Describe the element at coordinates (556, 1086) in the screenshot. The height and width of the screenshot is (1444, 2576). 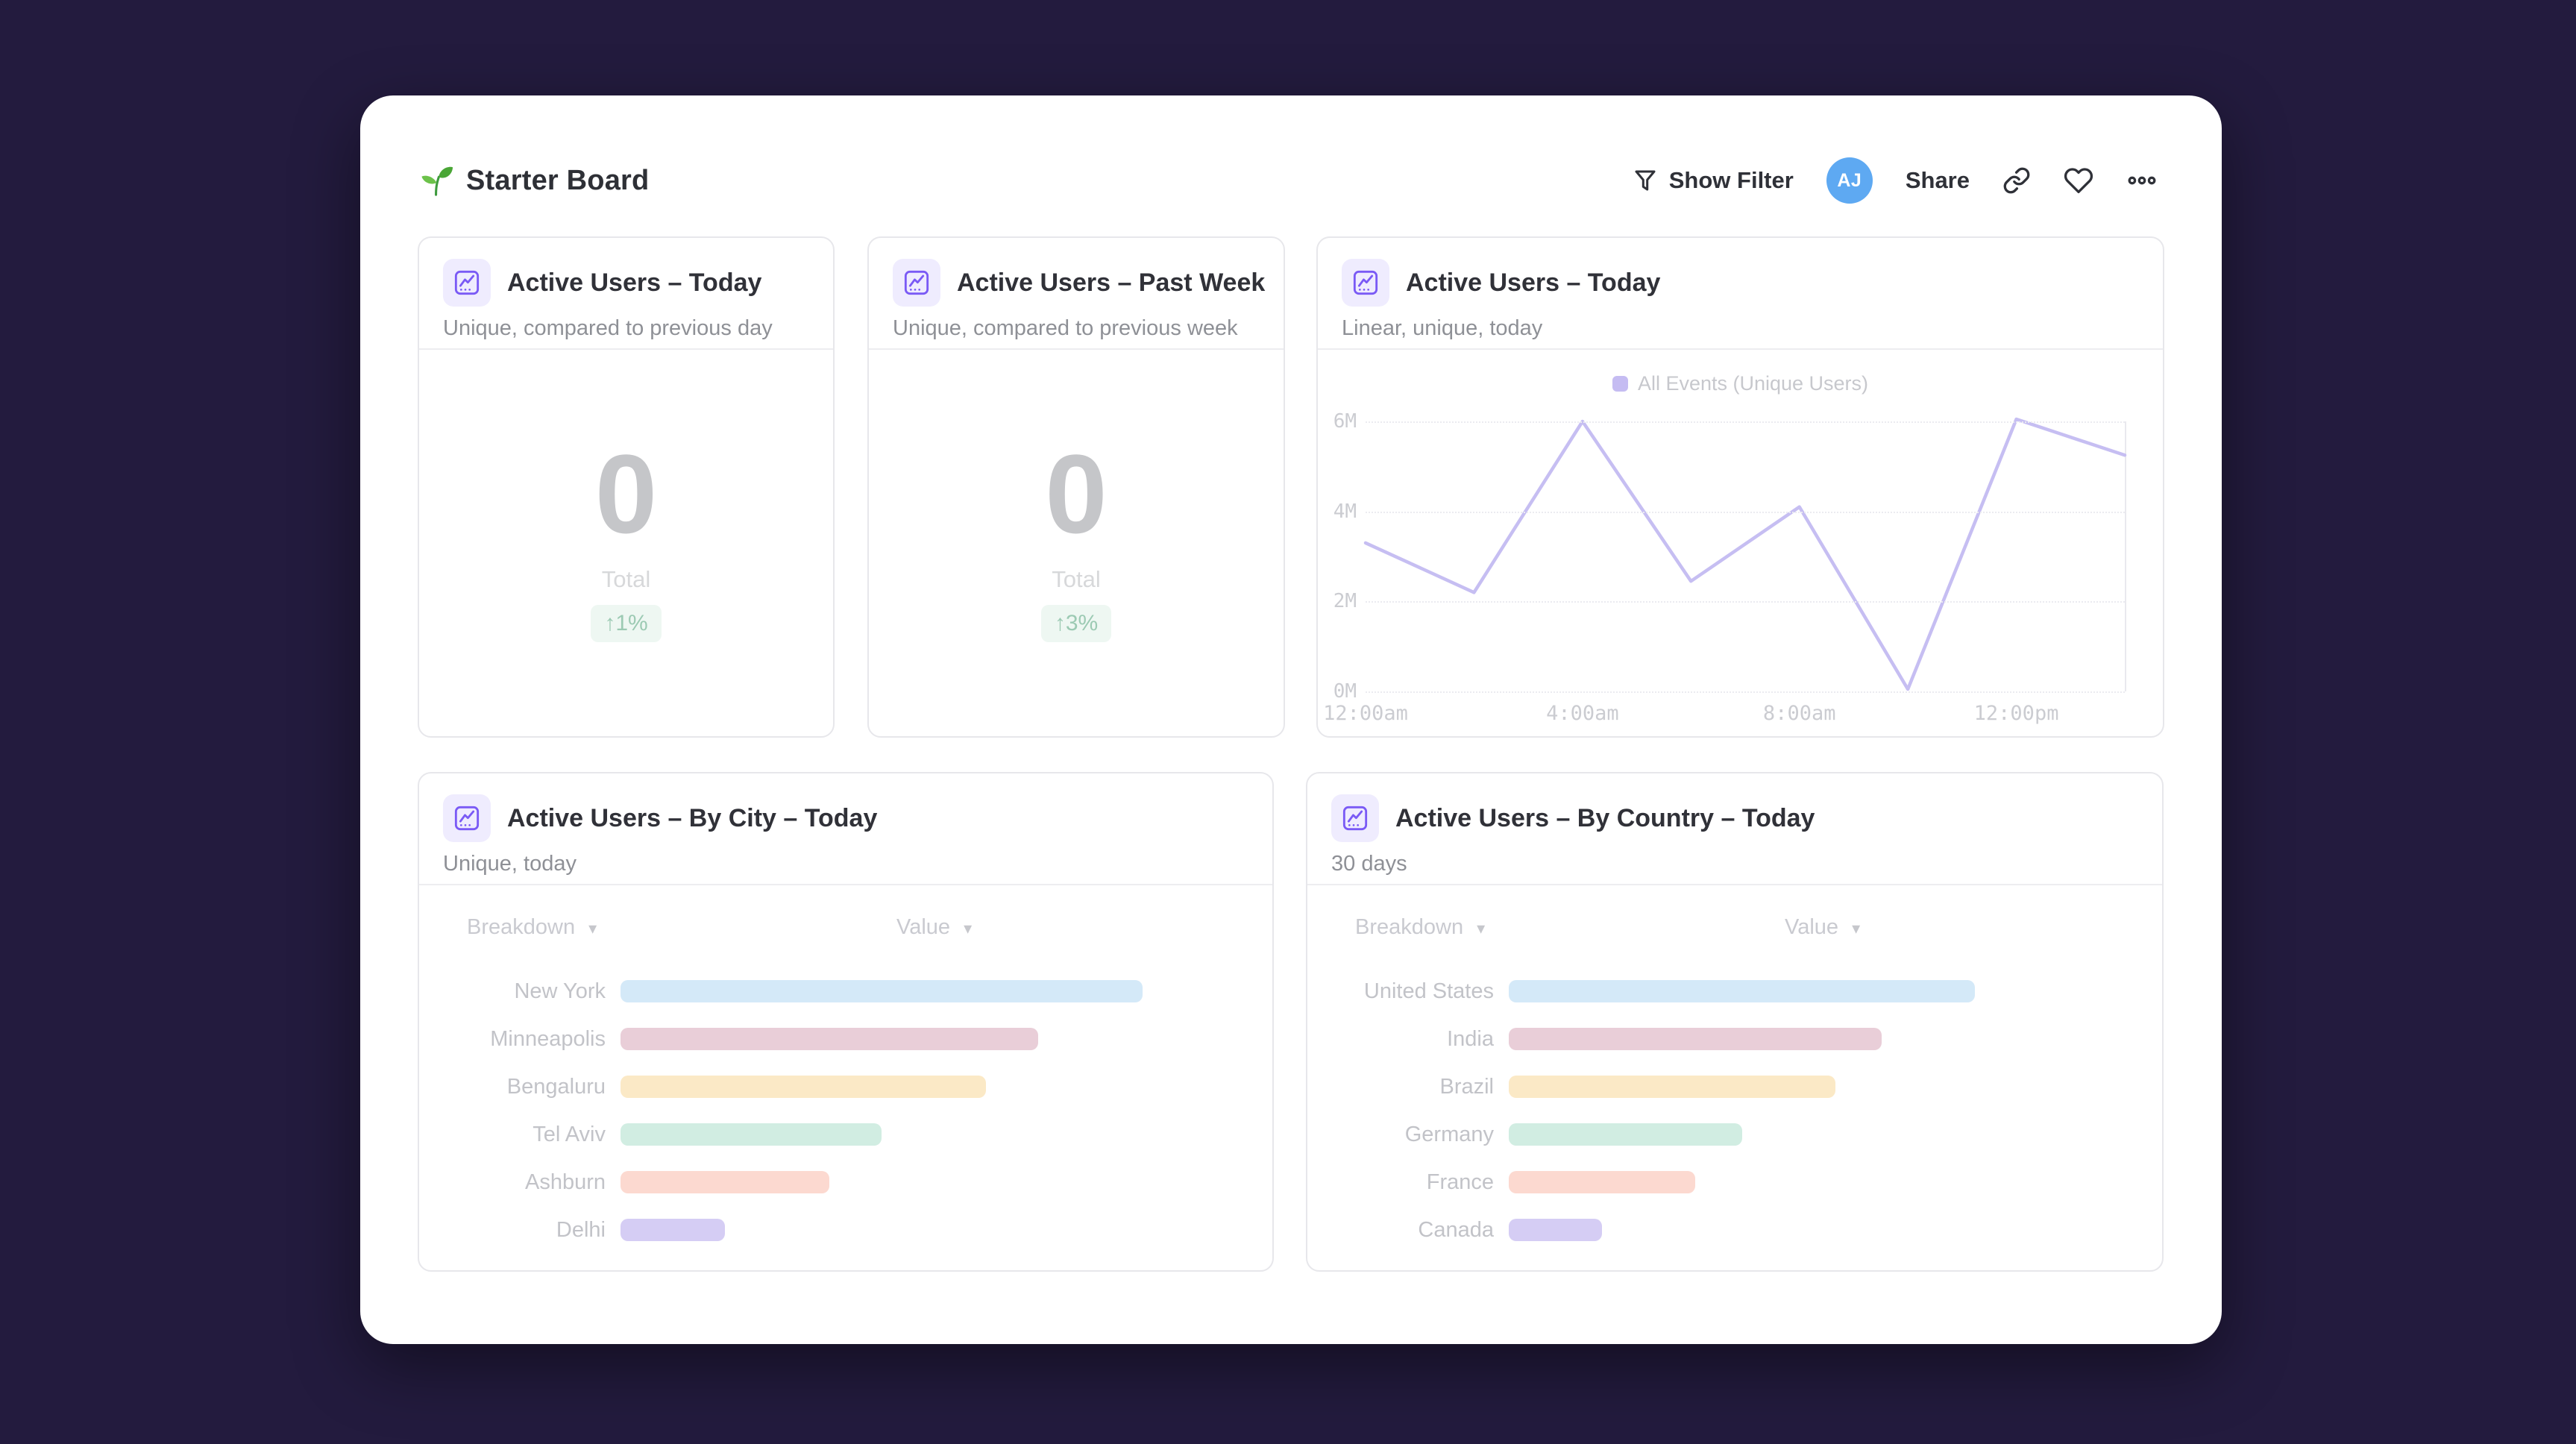
I see `row-label: Bengaluru` at that location.